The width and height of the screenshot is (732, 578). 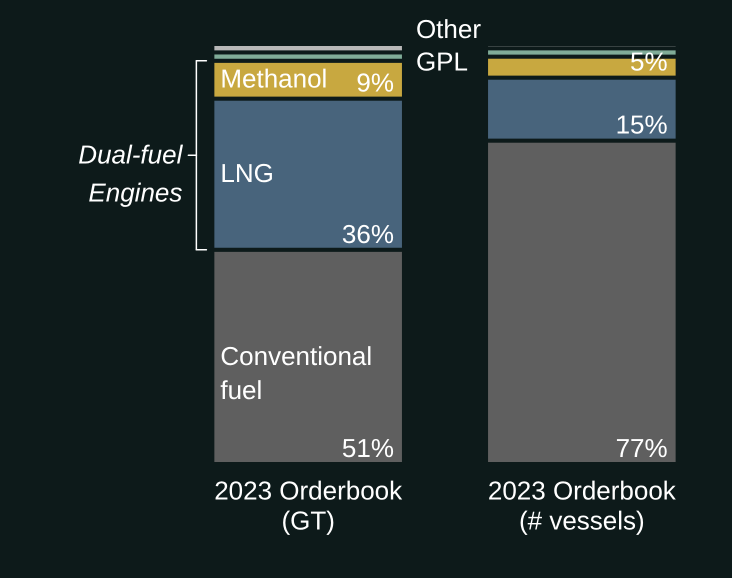 I want to click on x-tick-label: 2023 Orderbook (GT), so click(x=309, y=506).